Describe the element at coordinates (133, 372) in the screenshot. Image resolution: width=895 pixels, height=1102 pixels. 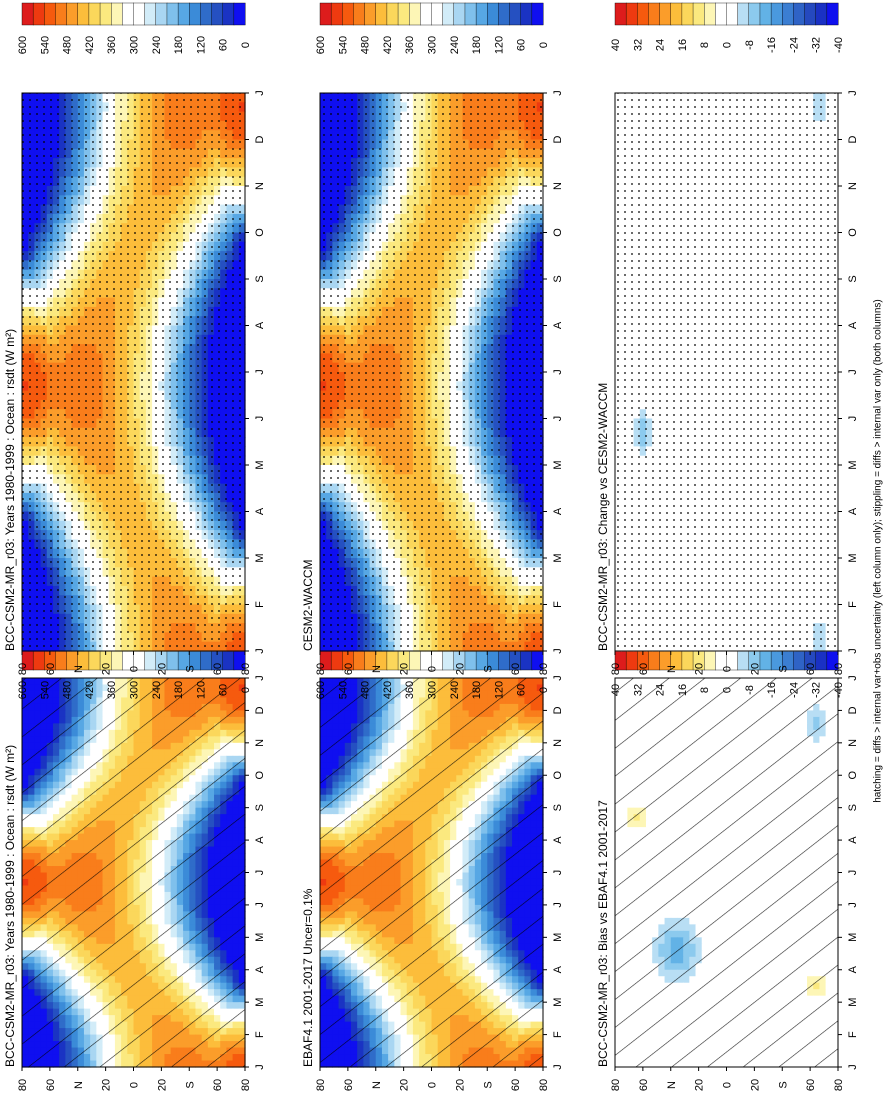
I see `stippling-overlay` at that location.